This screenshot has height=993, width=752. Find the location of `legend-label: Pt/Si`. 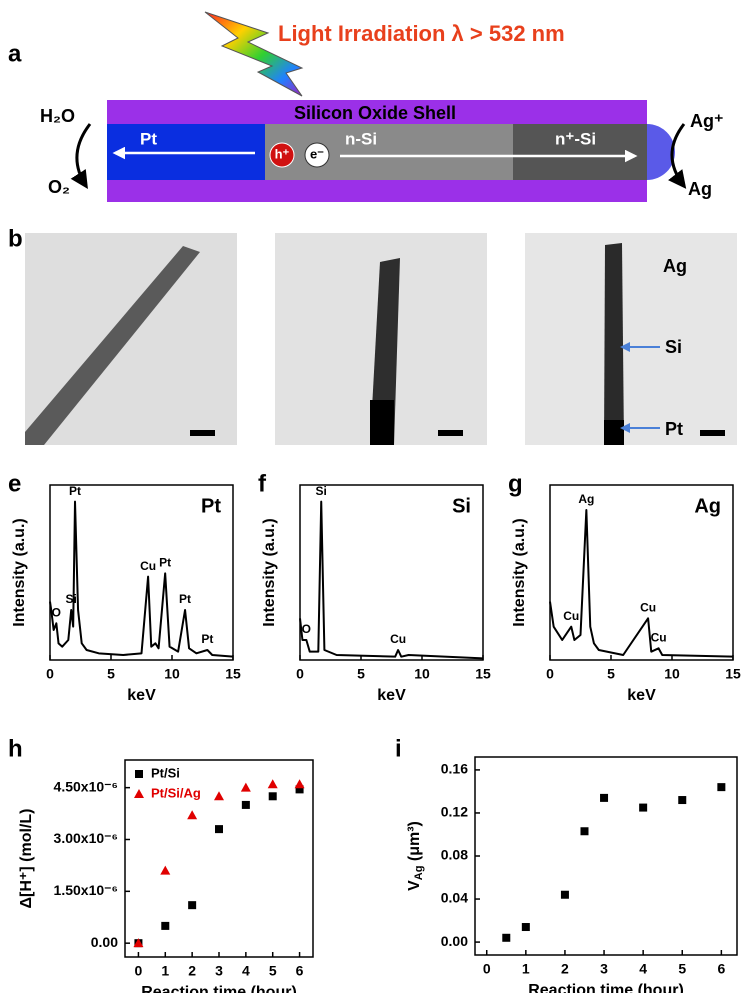

legend-label: Pt/Si is located at coordinates (165, 772).